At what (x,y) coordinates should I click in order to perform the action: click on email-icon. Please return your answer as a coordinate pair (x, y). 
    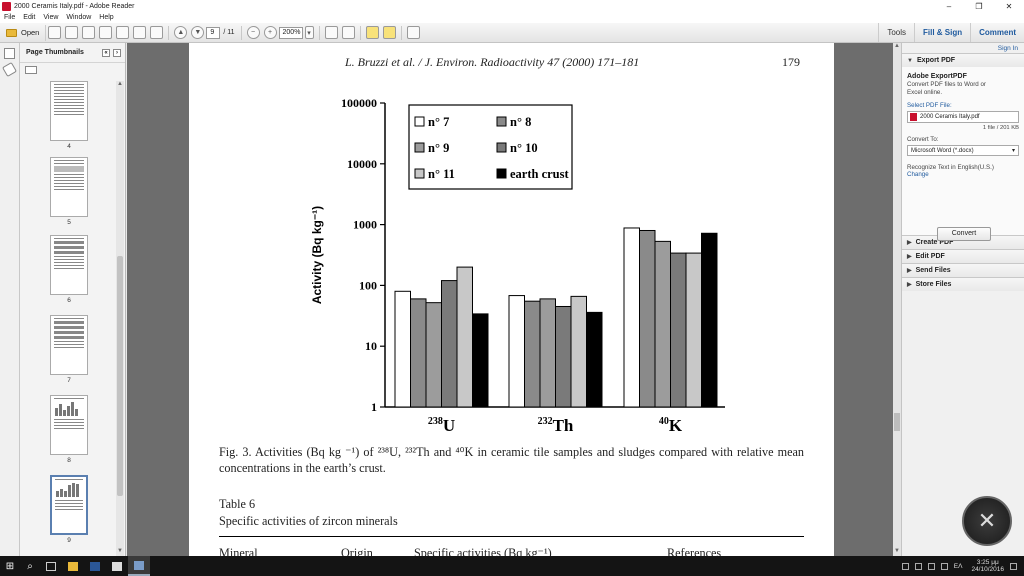
    Looking at the image, I should click on (157, 32).